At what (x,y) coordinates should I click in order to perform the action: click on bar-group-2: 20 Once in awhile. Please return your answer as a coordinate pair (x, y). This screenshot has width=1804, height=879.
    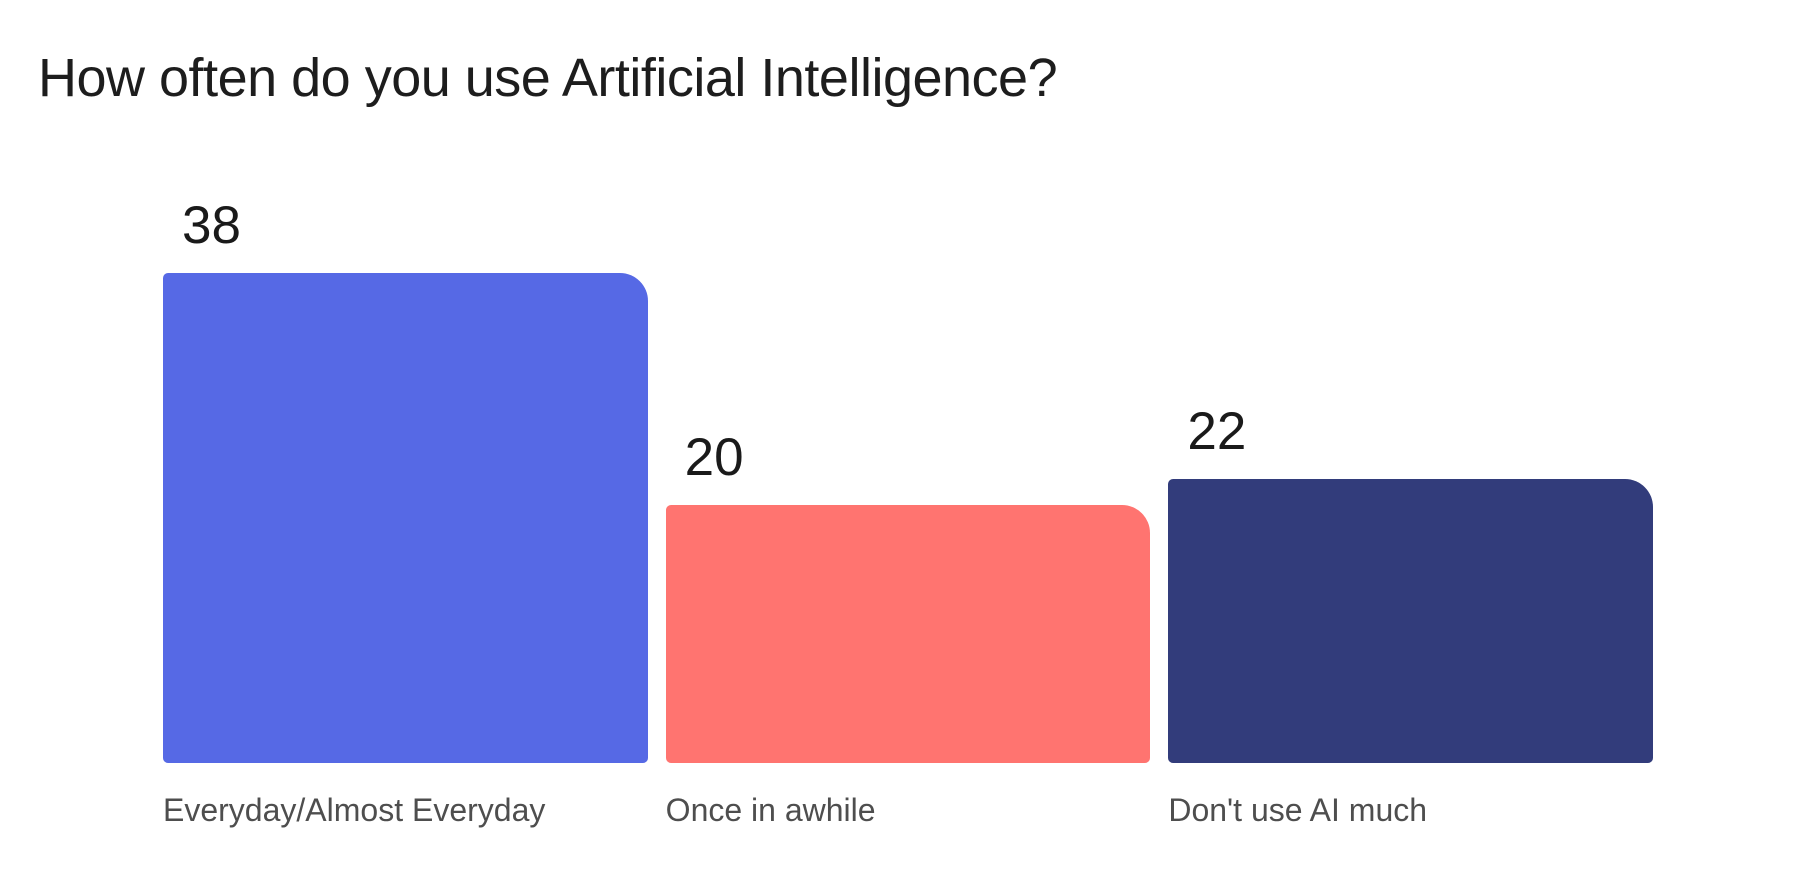
    Looking at the image, I should click on (908, 629).